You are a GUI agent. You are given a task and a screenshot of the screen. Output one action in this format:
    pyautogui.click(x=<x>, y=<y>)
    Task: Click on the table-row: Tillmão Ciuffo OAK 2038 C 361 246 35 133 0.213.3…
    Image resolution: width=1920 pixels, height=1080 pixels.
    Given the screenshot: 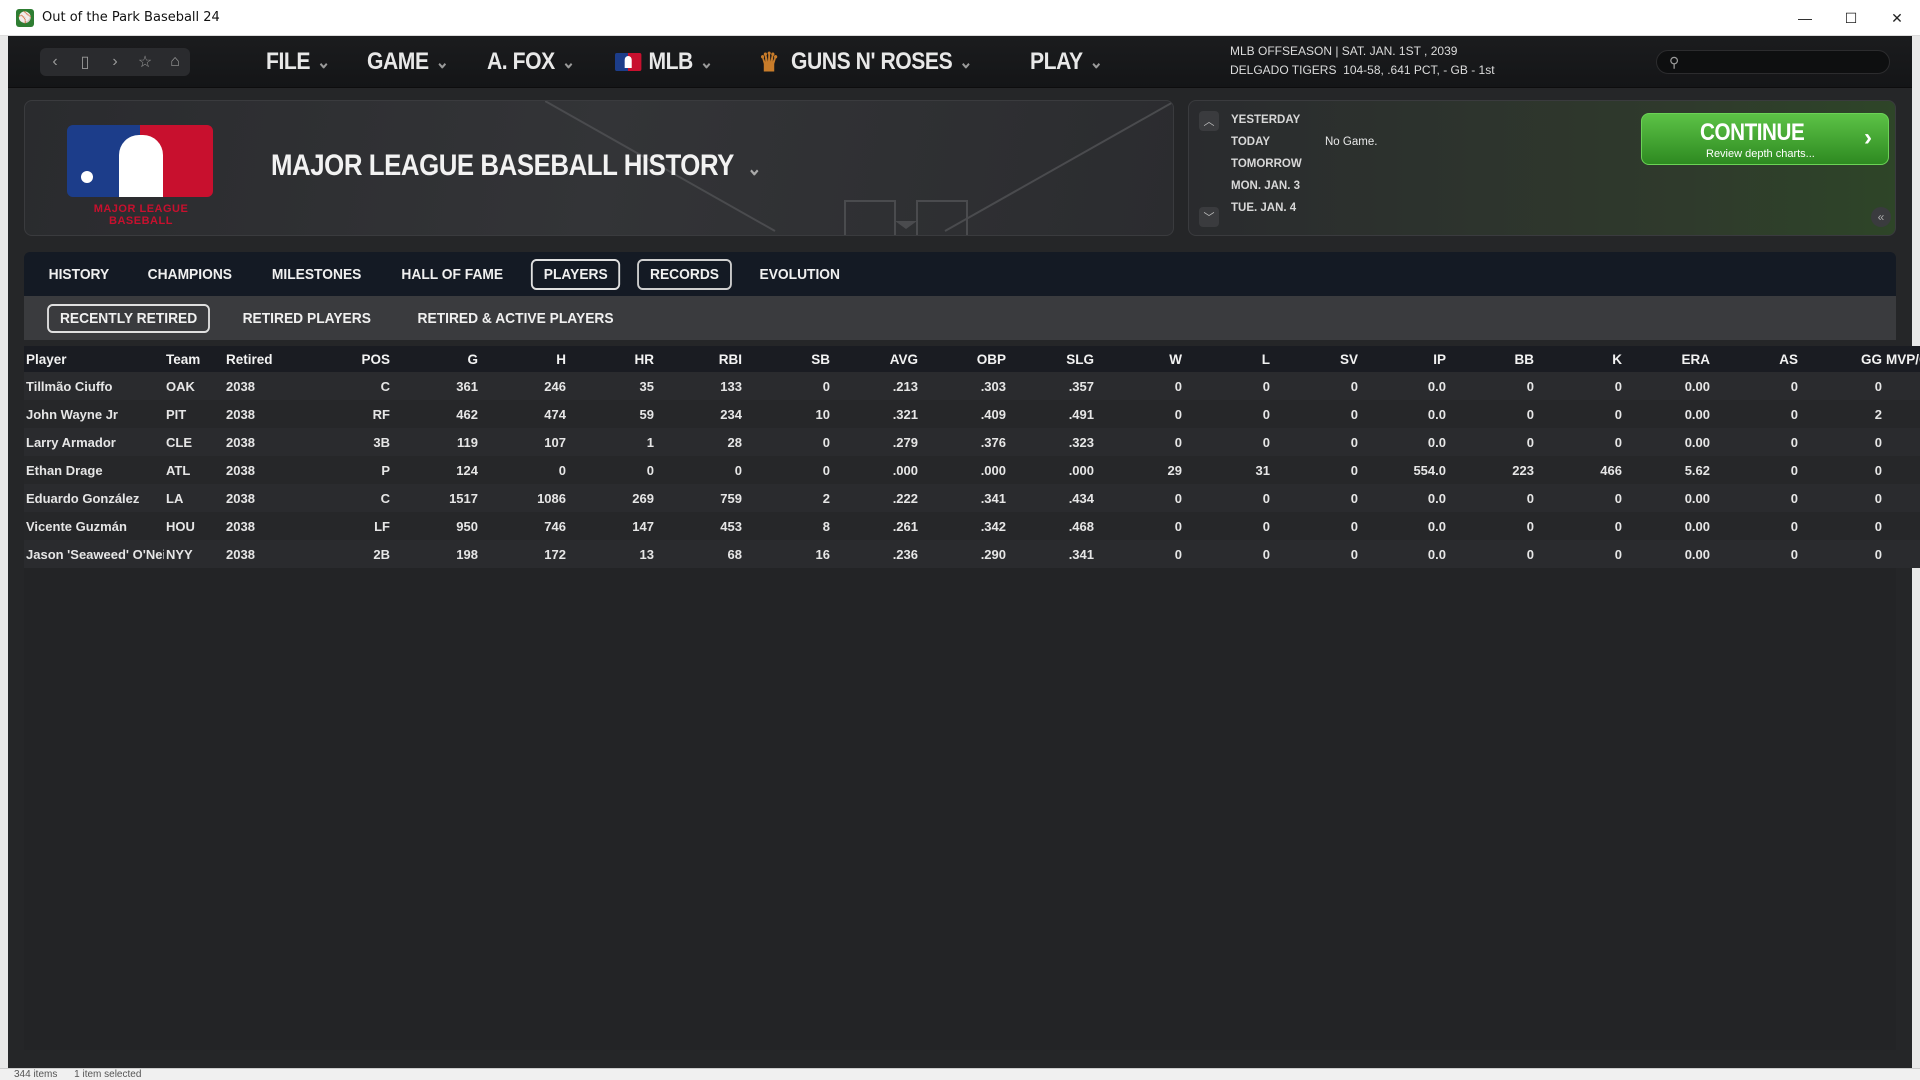 What is the action you would take?
    pyautogui.click(x=972, y=386)
    